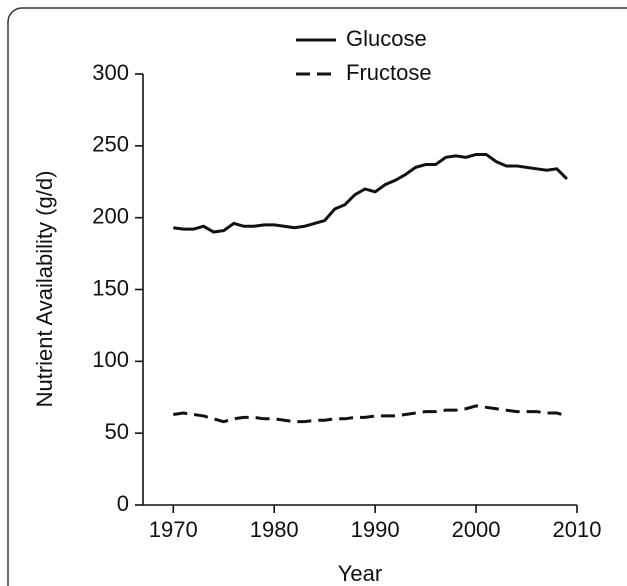  What do you see at coordinates (274, 529) in the screenshot?
I see `x-tick-label: 1980` at bounding box center [274, 529].